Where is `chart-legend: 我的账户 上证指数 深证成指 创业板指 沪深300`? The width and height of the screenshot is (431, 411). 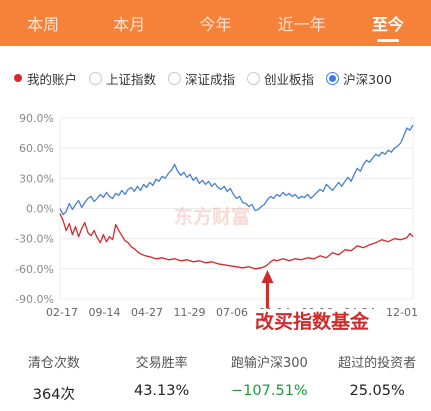 chart-legend: 我的账户 上证指数 深证成指 创业板指 沪深300 is located at coordinates (219, 78).